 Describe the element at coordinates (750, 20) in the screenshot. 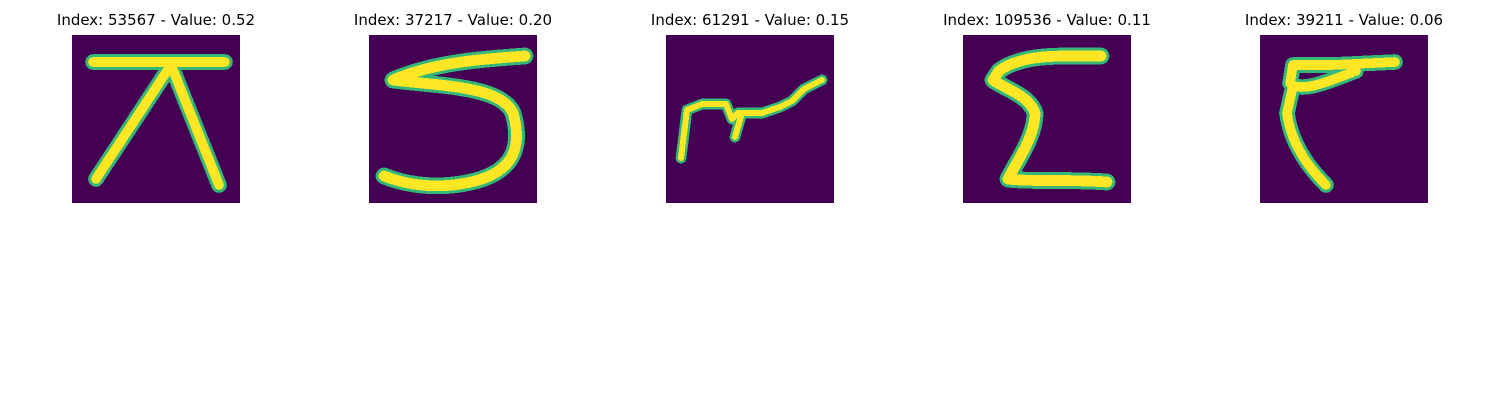

I see `panel-title: Index: 61291 - Value: 0.15` at that location.